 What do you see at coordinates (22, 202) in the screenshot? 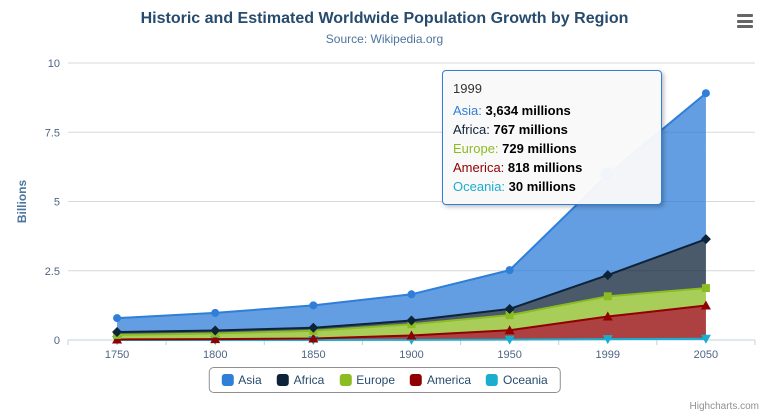
I see `y-axis-title: Billions` at bounding box center [22, 202].